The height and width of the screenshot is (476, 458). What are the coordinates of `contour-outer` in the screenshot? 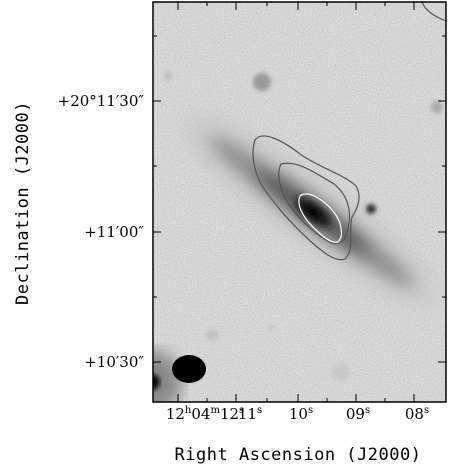 It's located at (306, 198).